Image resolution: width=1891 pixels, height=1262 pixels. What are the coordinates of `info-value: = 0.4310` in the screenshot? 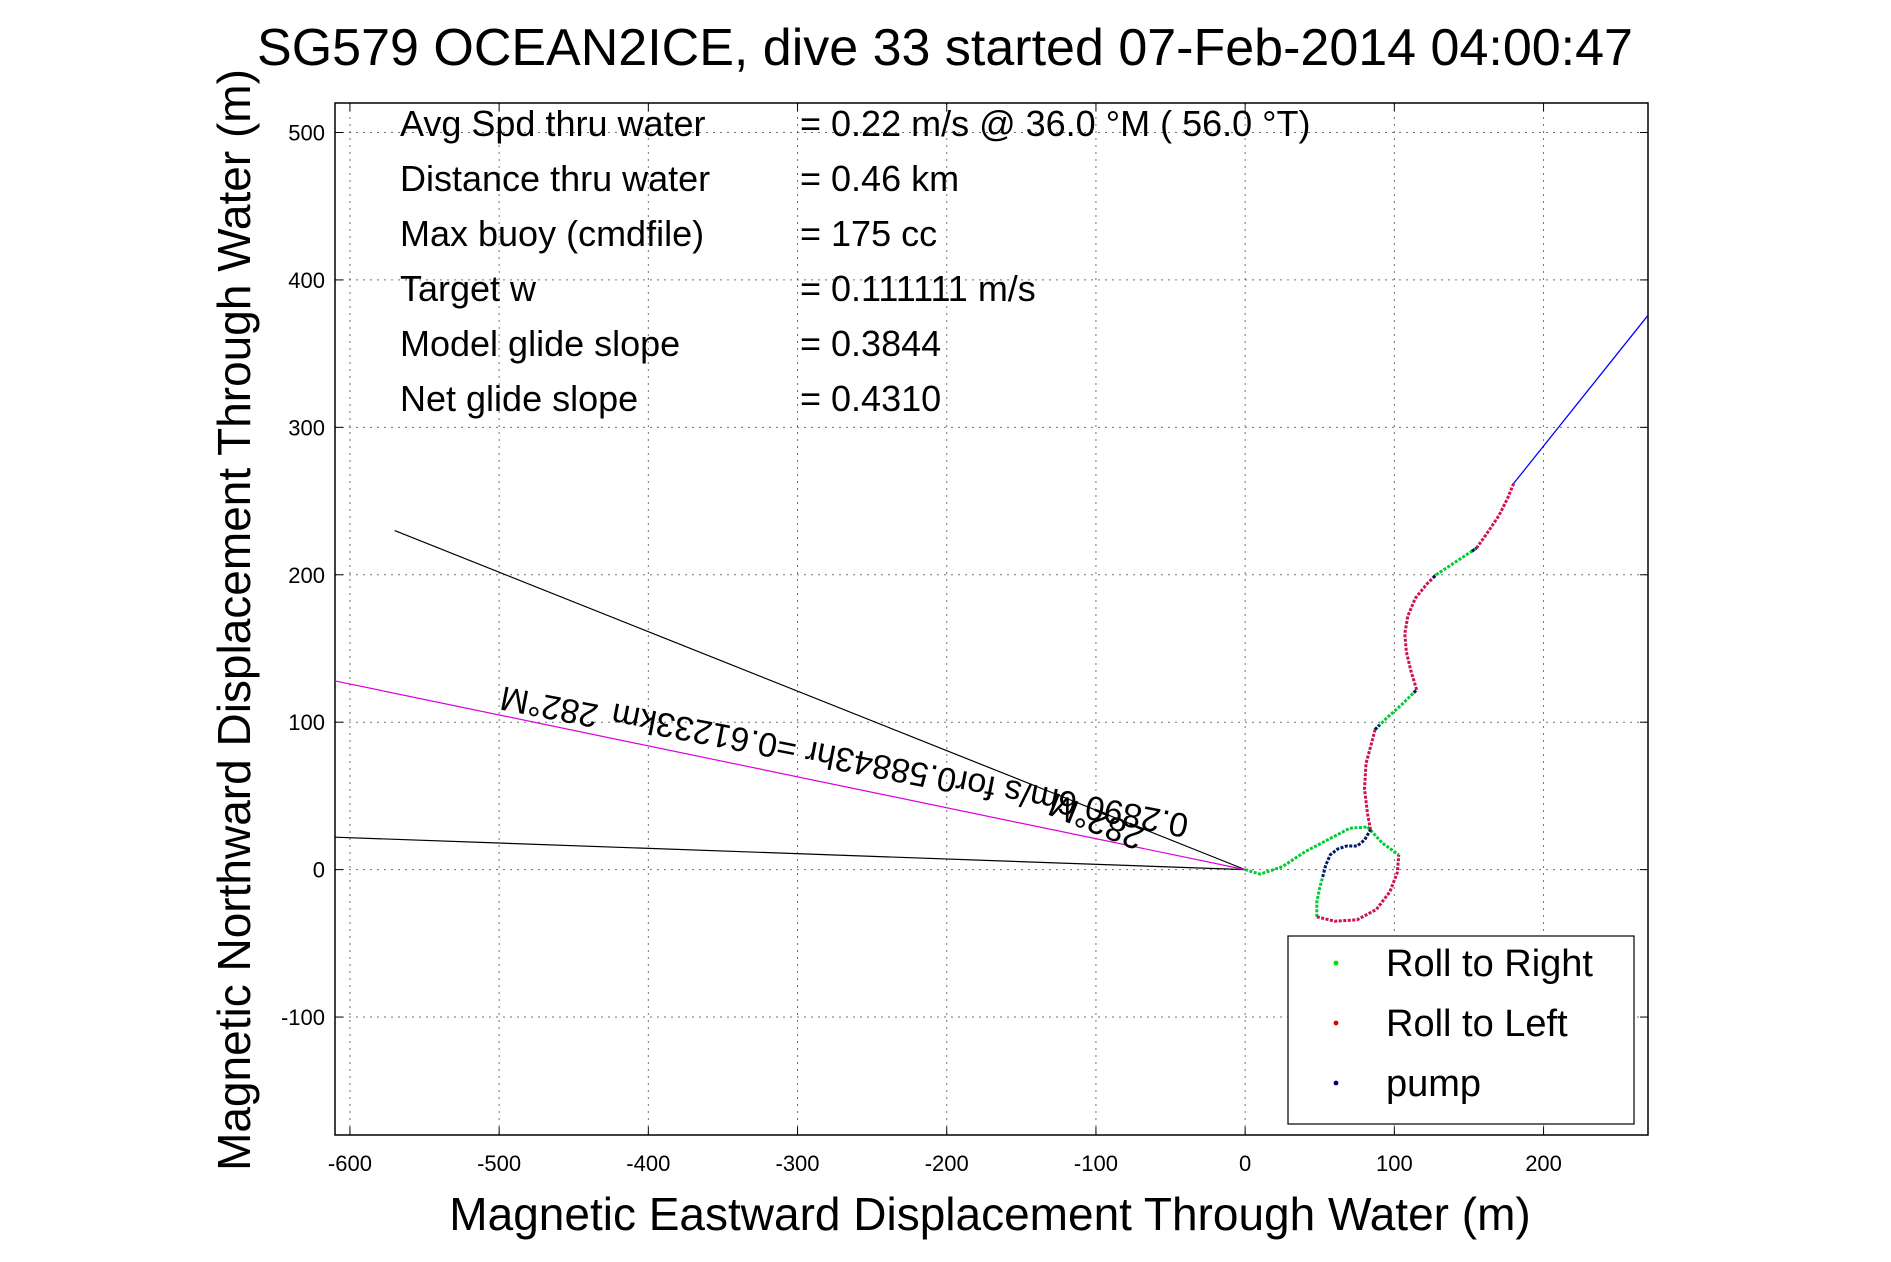 It's located at (870, 398).